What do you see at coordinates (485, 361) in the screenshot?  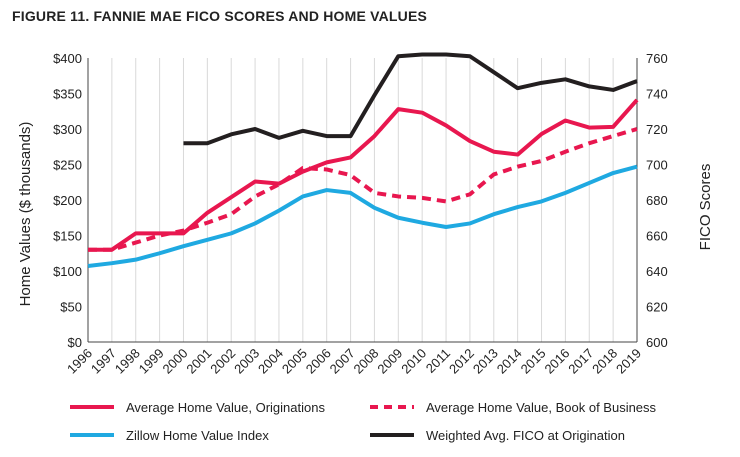 I see `x-tick-label: 2013` at bounding box center [485, 361].